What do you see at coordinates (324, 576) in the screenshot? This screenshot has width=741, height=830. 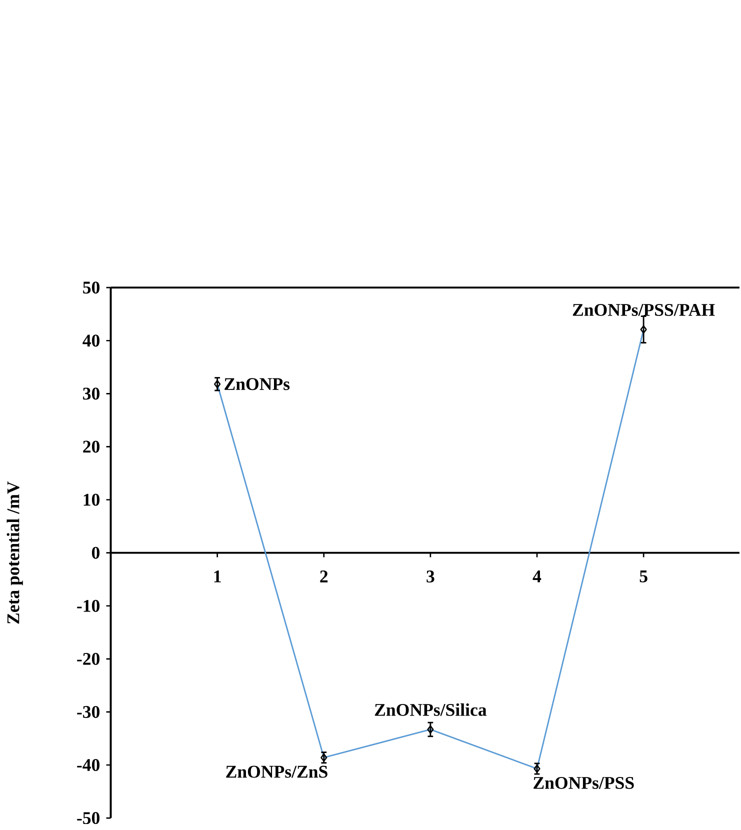 I see `x-tick-label: 2` at bounding box center [324, 576].